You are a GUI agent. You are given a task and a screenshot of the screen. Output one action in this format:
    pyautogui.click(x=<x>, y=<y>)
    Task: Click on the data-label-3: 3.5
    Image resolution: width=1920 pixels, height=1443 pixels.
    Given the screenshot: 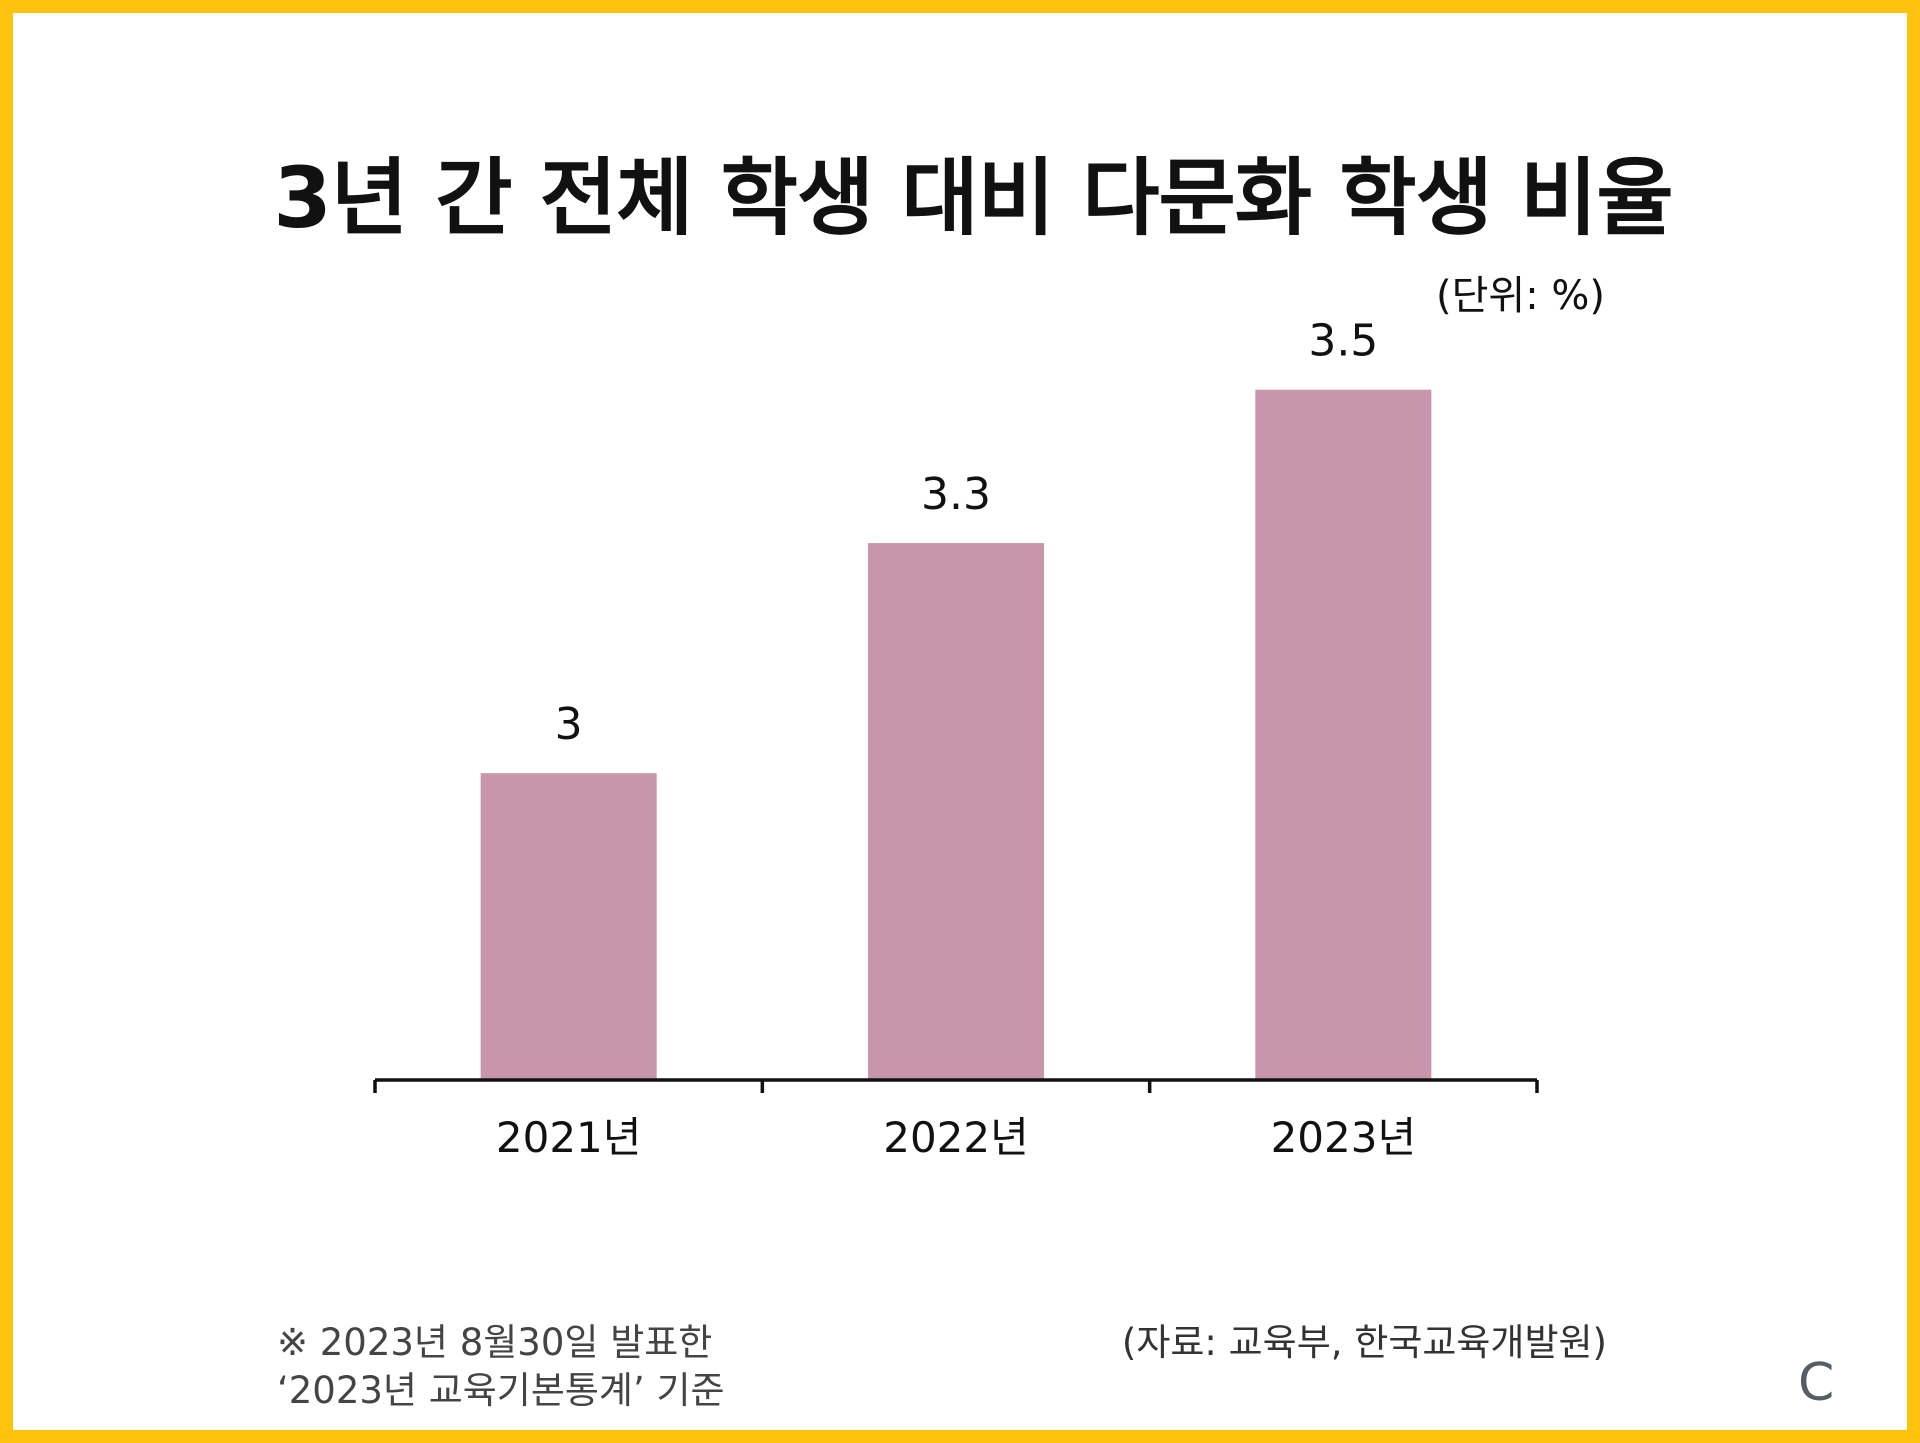 What is the action you would take?
    pyautogui.click(x=1343, y=341)
    